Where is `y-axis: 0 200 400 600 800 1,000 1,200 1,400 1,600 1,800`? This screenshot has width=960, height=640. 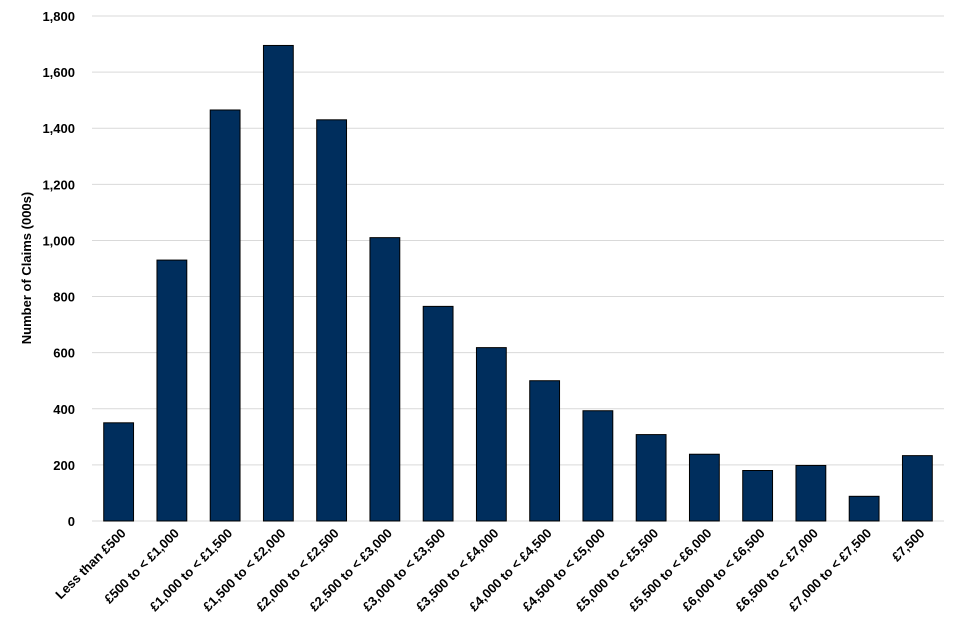
y-axis: 0 200 400 600 800 1,000 1,200 1,400 1,600 1,800 is located at coordinates (58, 269).